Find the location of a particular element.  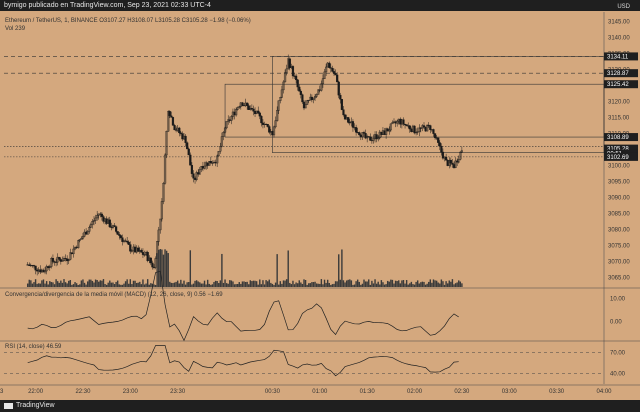

price-tag-label: 3102.69 is located at coordinates (618, 158).